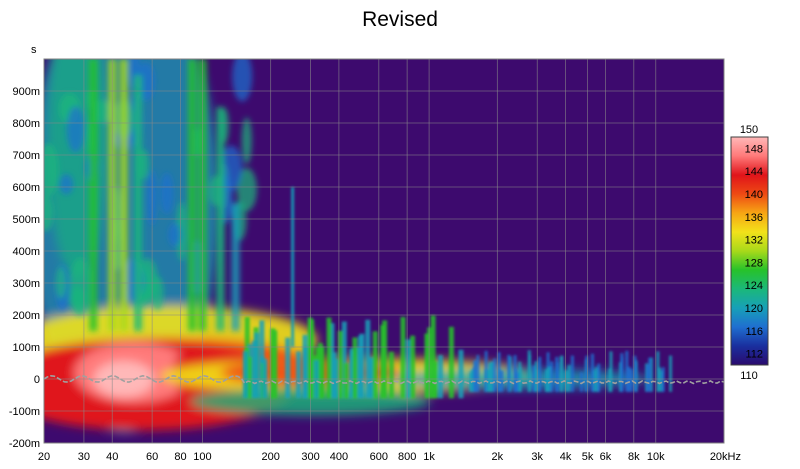  Describe the element at coordinates (84, 457) in the screenshot. I see `x-tick-label: 30` at that location.